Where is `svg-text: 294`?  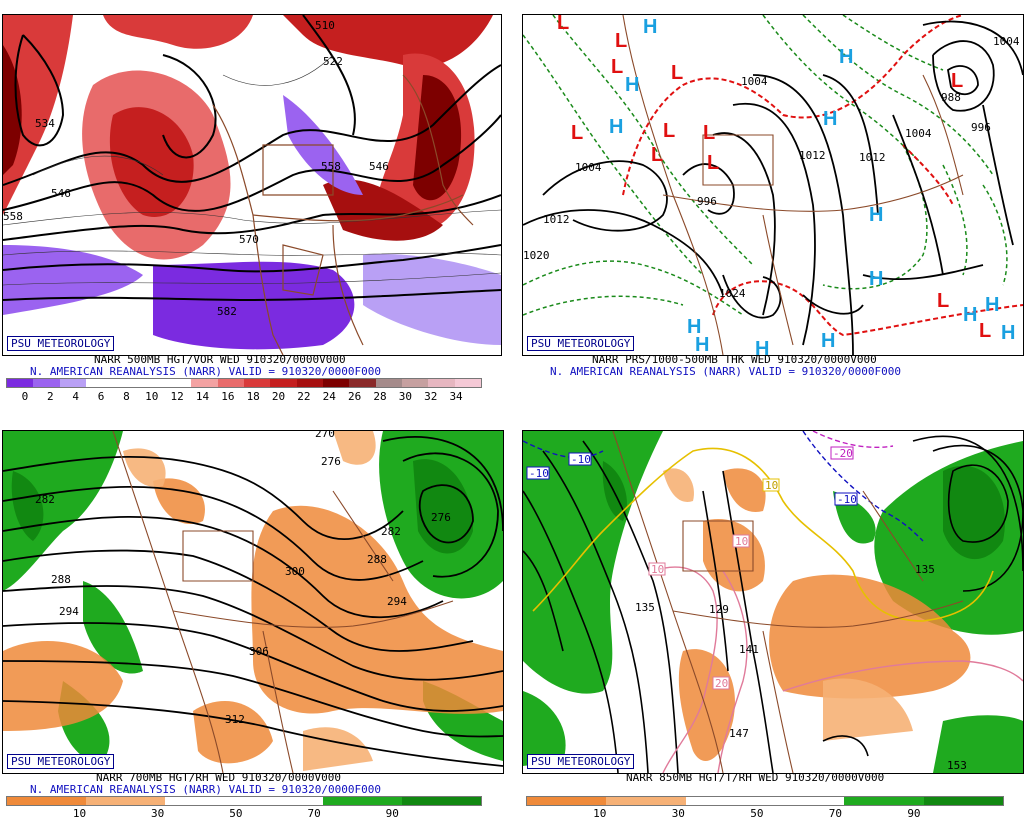
svg-text: 294 is located at coordinates (69, 611).